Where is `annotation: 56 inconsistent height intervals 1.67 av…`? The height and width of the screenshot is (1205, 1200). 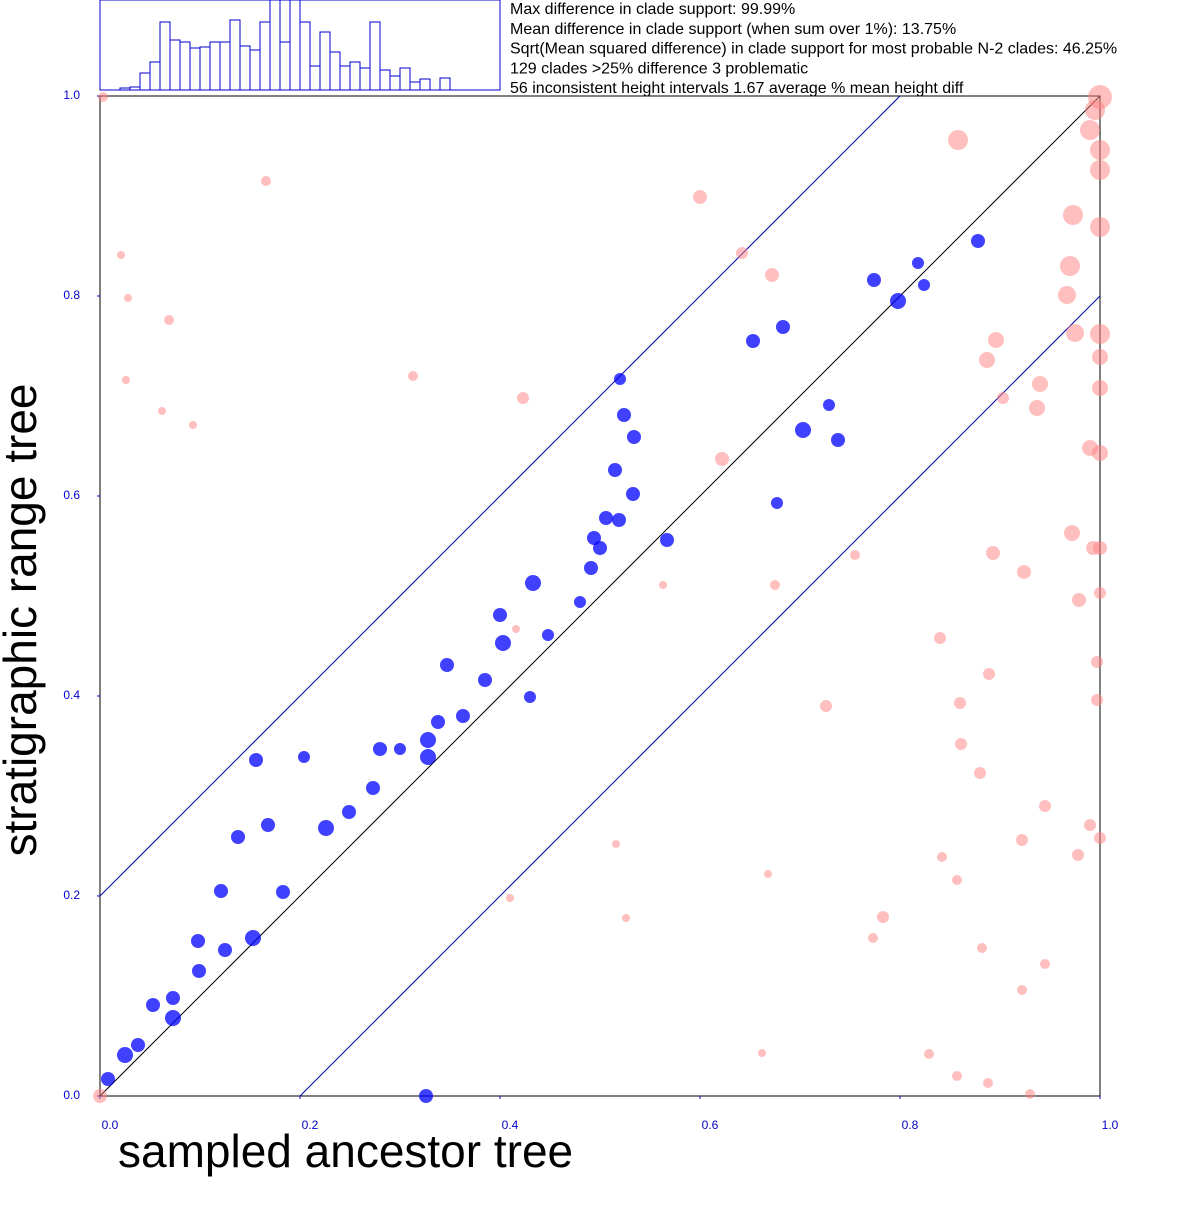
annotation: 56 inconsistent height intervals 1.67 av… is located at coordinates (737, 88).